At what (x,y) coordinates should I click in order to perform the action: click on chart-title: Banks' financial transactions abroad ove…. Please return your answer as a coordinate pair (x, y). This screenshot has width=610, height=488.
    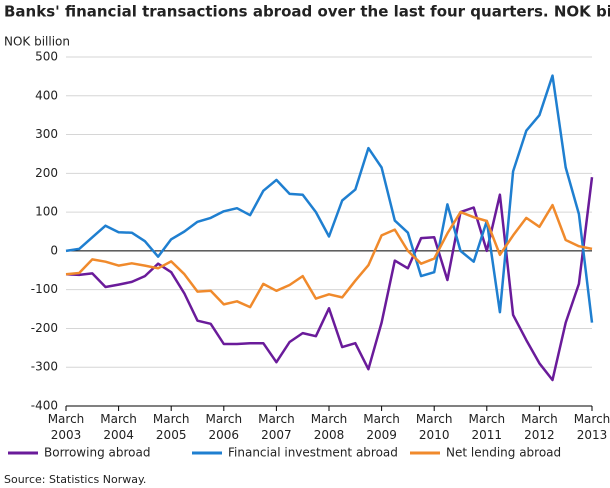
    Looking at the image, I should click on (307, 12).